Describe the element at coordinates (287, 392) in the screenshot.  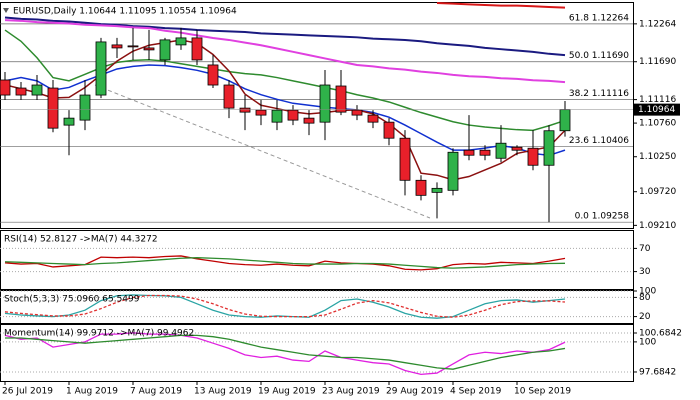
I see `x-tick-label: 19 Aug 2019` at that location.